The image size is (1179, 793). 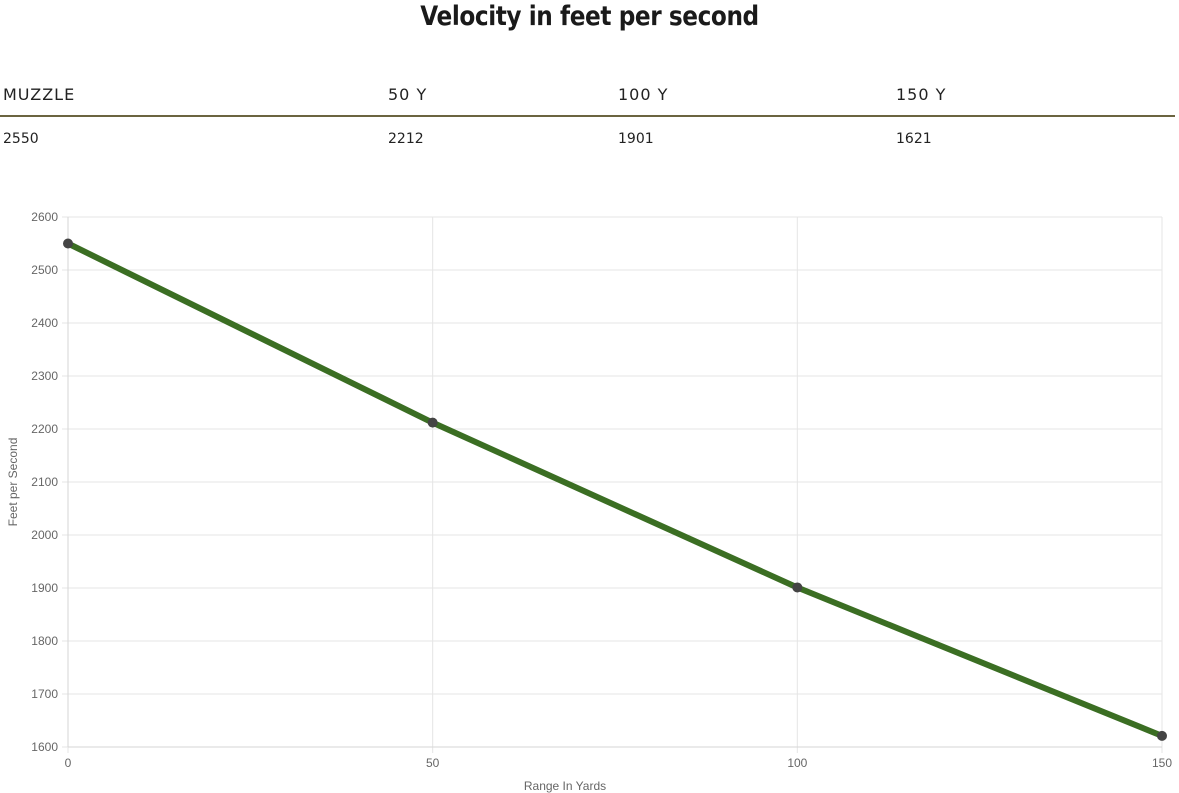 I want to click on y-tick-label: 1600, so click(x=44, y=747).